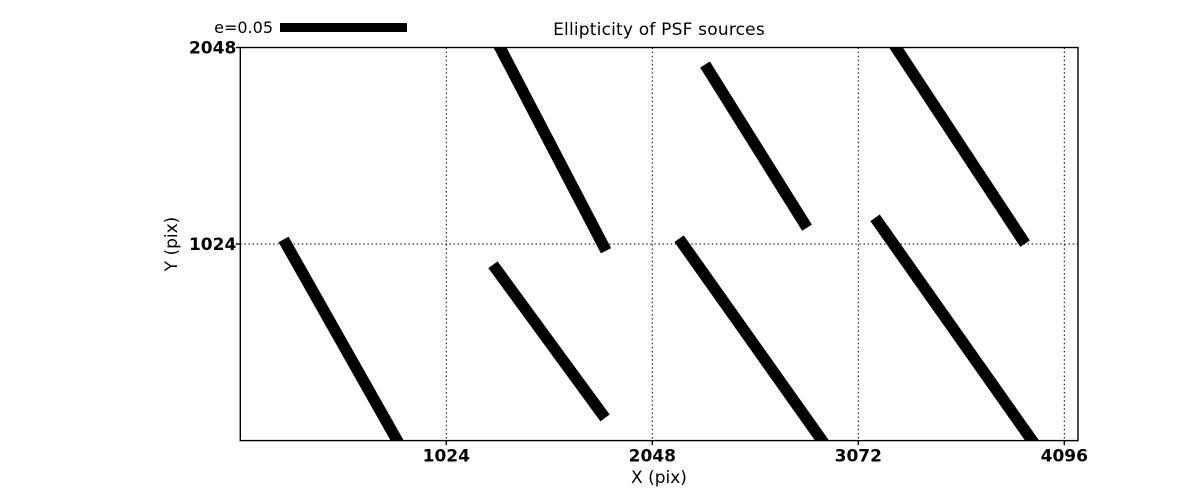  What do you see at coordinates (659, 478) in the screenshot?
I see `x-axis-label: X (pix)` at bounding box center [659, 478].